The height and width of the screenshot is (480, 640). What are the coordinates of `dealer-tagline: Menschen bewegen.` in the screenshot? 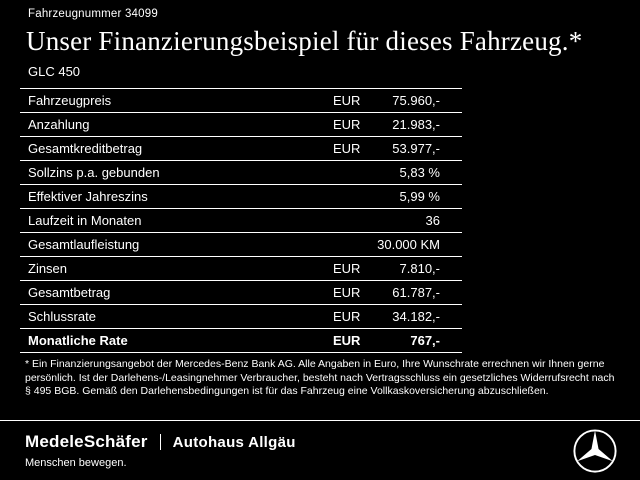 It's located at (76, 463).